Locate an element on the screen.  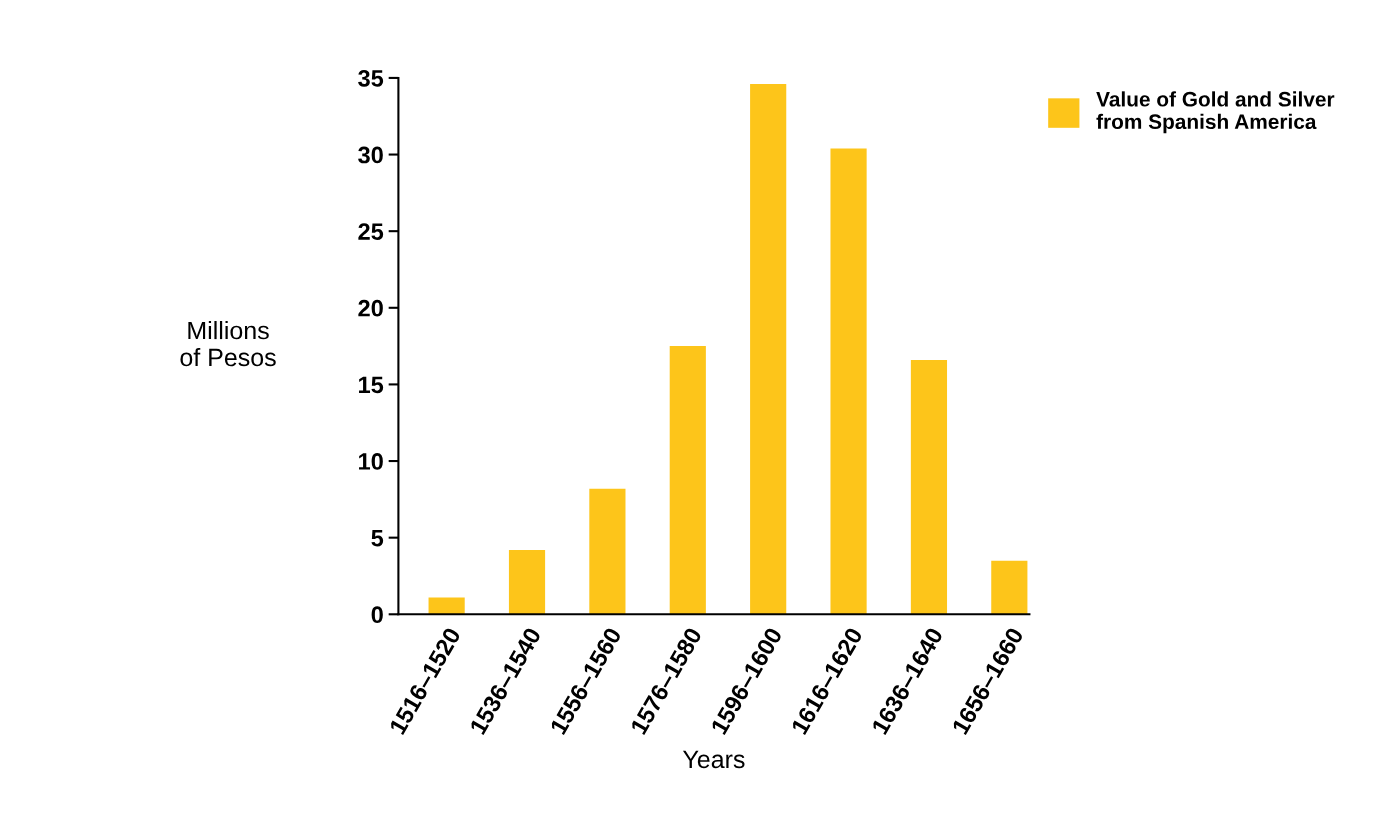
legend-label: Value of Gold and Silver from Spanish America is located at coordinates (1215, 112).